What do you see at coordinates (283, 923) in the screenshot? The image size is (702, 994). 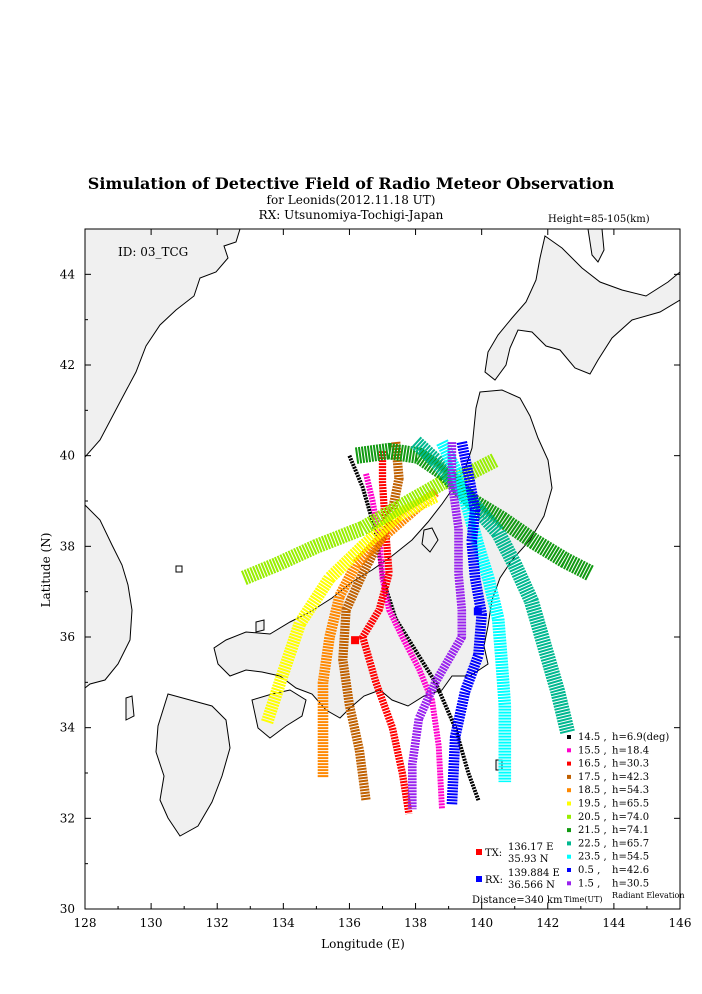 I see `x-tick-label: 134` at bounding box center [283, 923].